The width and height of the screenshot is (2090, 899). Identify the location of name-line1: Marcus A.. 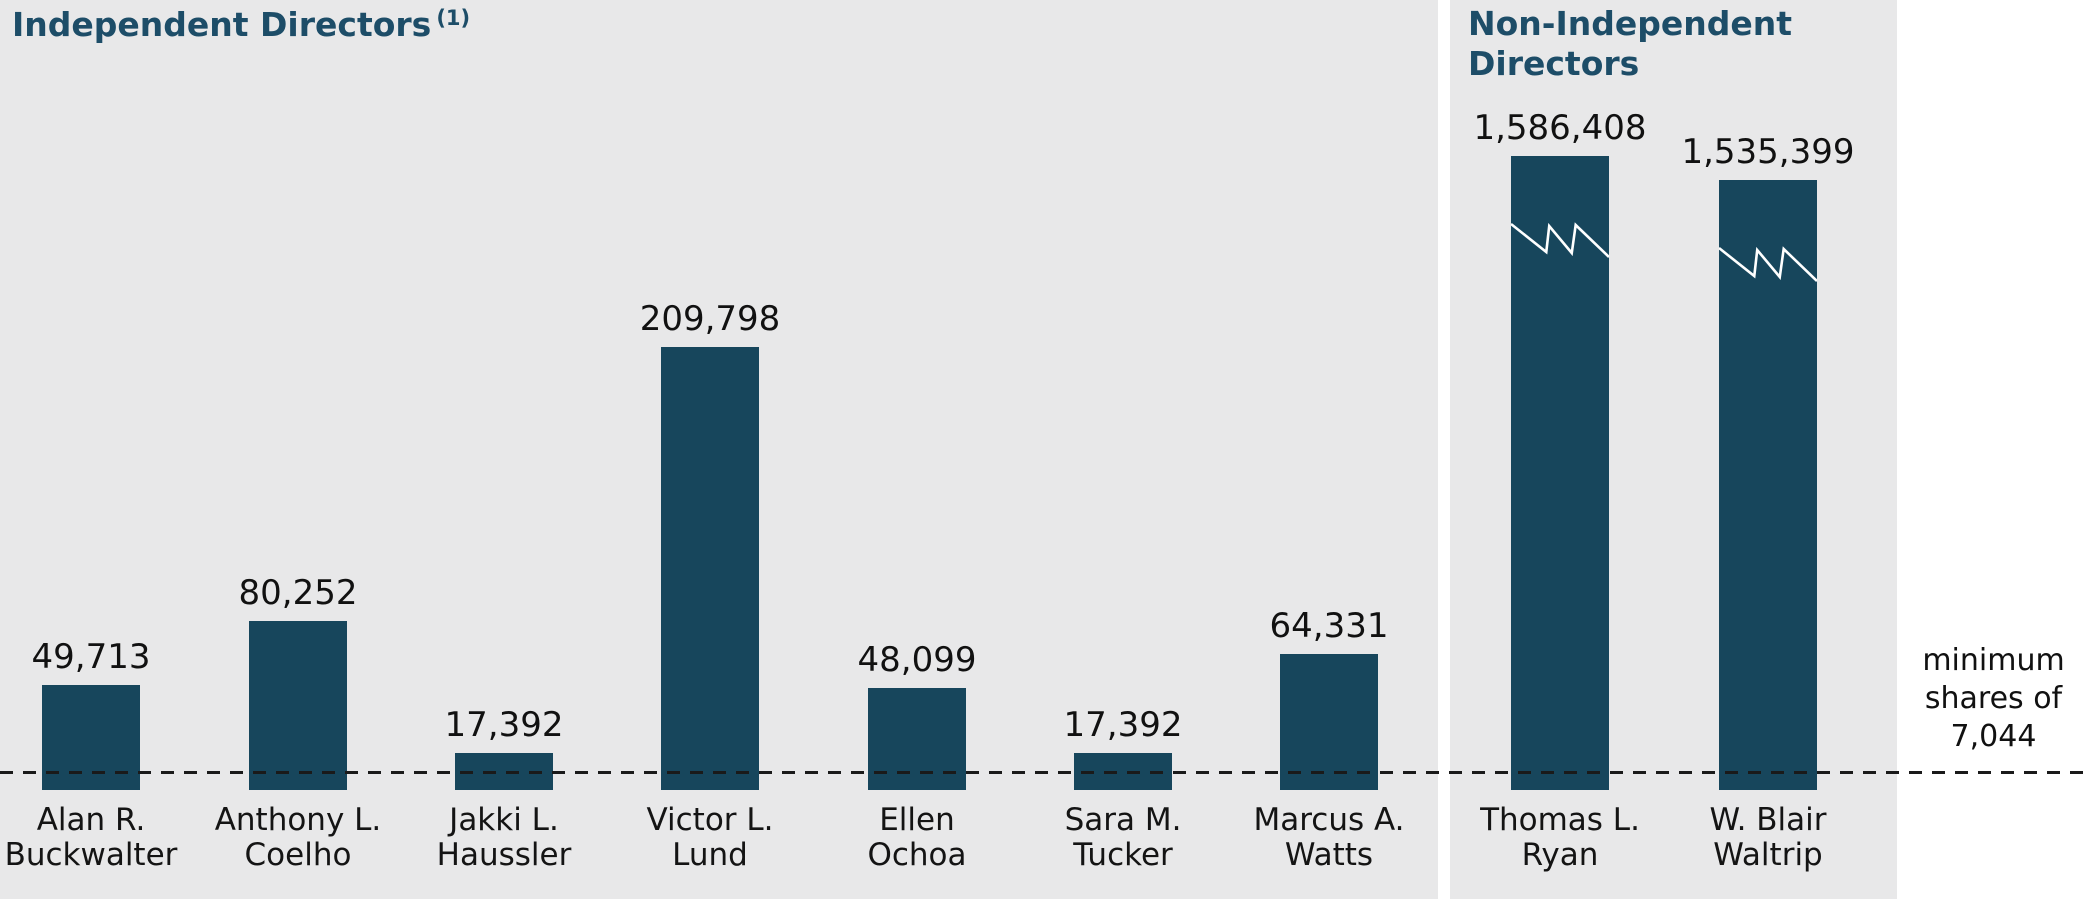
(1329, 820).